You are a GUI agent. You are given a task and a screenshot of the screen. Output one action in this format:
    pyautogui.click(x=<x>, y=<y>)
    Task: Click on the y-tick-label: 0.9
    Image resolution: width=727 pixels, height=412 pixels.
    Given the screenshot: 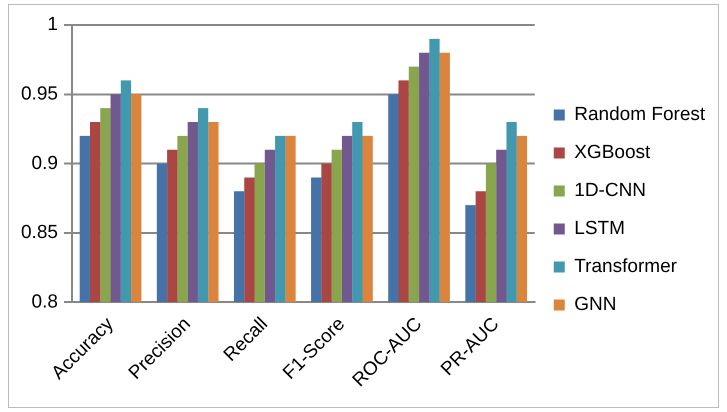 What is the action you would take?
    pyautogui.click(x=45, y=163)
    